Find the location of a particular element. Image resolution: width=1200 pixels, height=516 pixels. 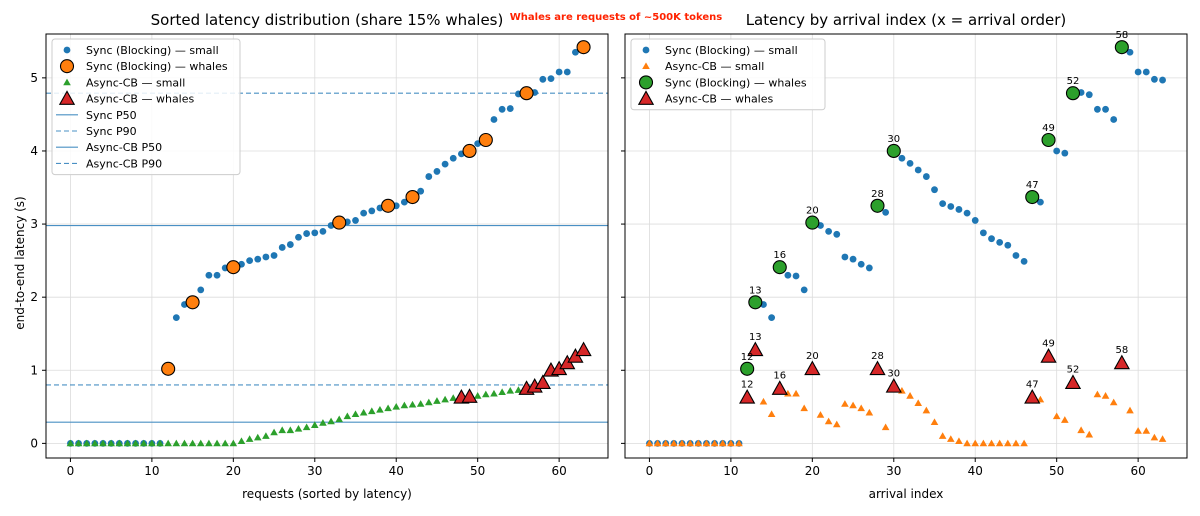

x-tick-label: 40 is located at coordinates (975, 471).